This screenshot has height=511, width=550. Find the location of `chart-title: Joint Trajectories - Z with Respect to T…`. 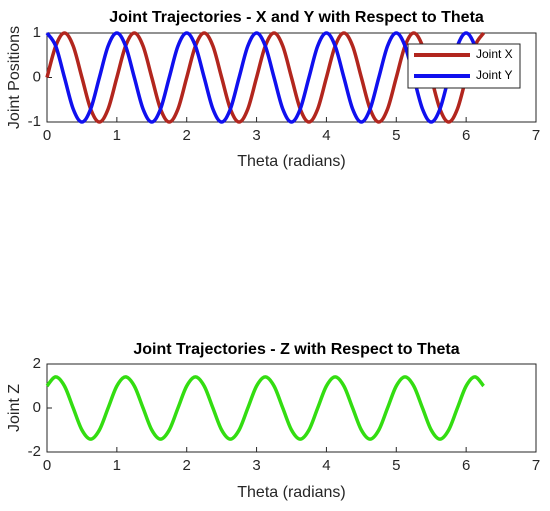

chart-title: Joint Trajectories - Z with Respect to T… is located at coordinates (296, 349).